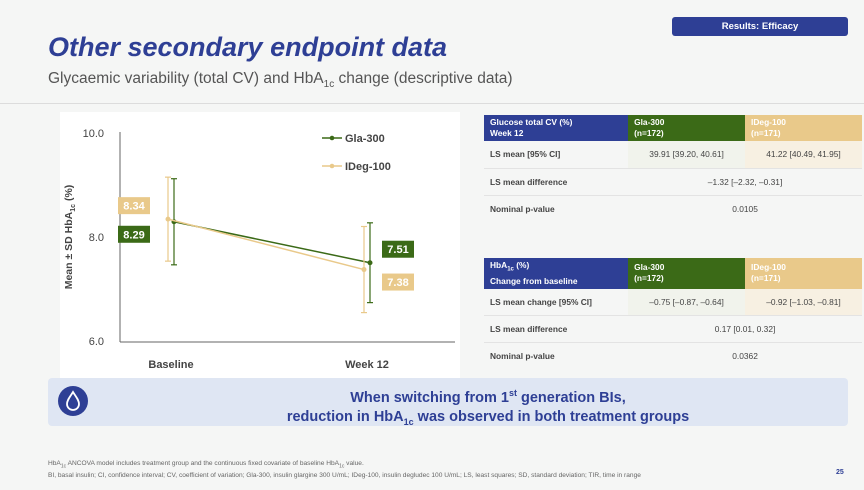 The width and height of the screenshot is (864, 490). I want to click on table2-cell-gla: –0.75 [–0.87, –0.64], so click(687, 302).